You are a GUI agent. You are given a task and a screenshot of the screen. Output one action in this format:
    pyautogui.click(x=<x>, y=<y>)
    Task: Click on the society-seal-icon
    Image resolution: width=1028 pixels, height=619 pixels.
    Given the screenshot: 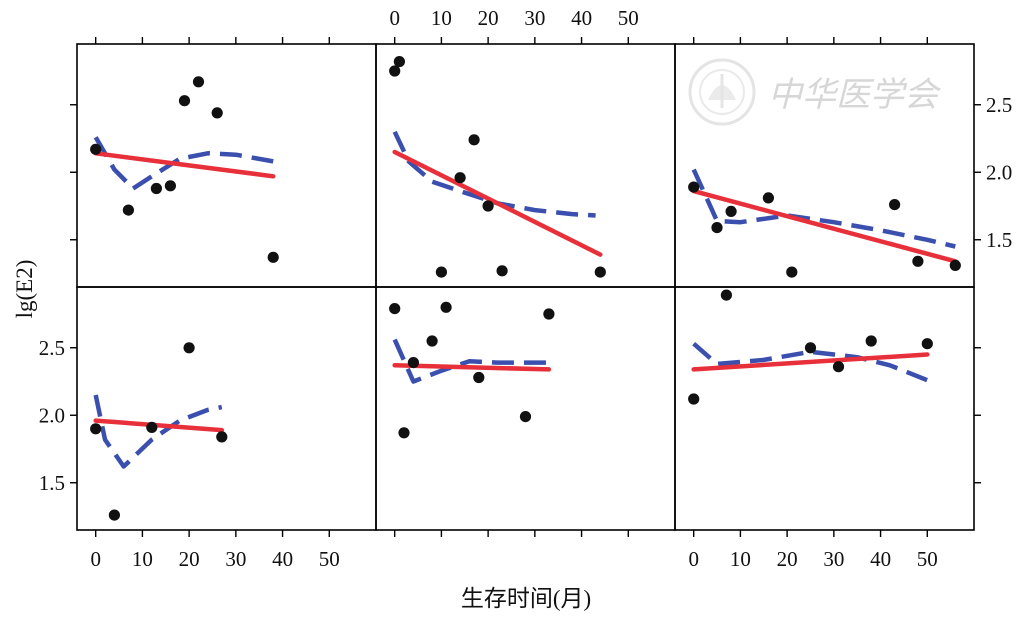 What is the action you would take?
    pyautogui.click(x=722, y=92)
    